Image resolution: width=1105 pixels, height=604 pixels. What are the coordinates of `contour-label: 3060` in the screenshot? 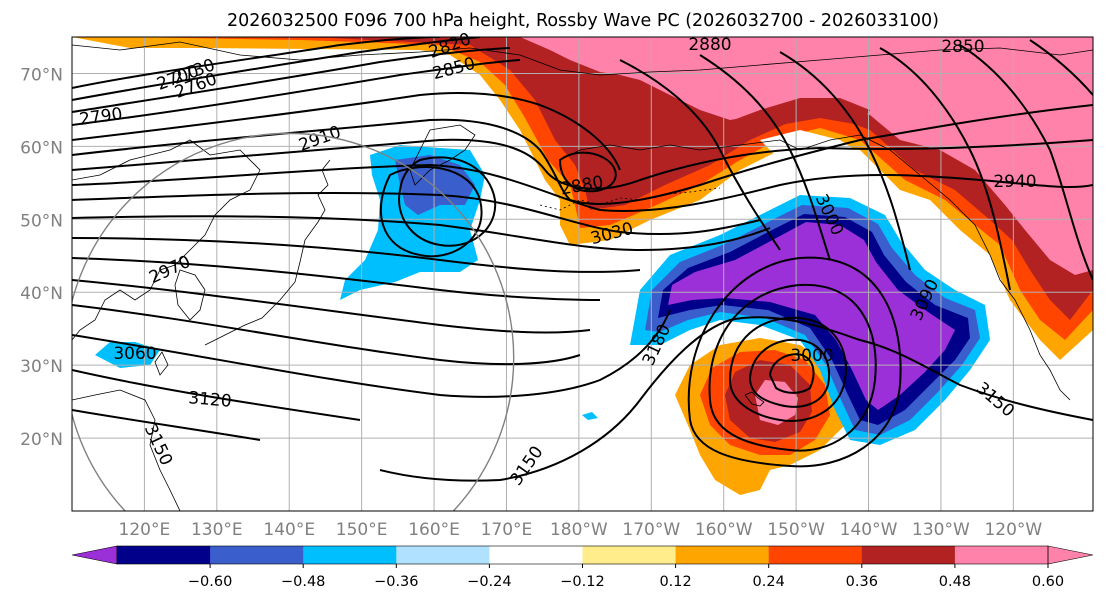 It's located at (134, 354).